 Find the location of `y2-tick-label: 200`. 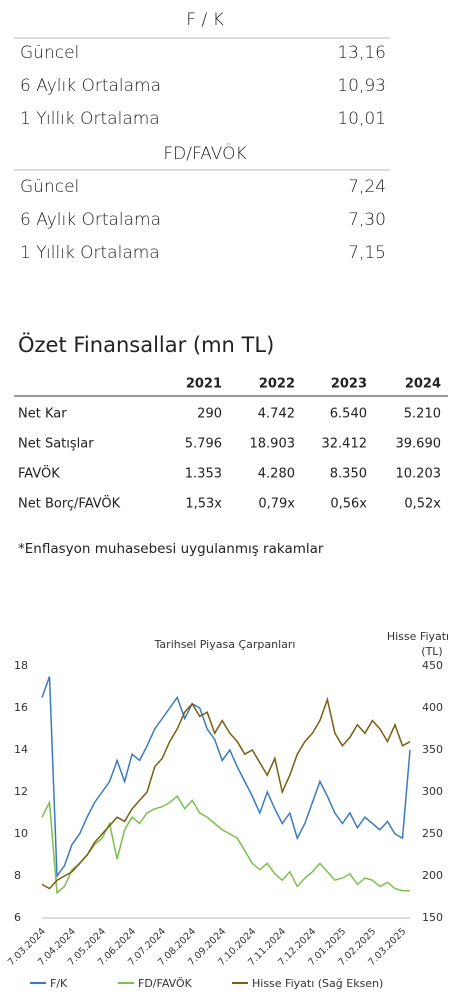

y2-tick-label: 200 is located at coordinates (432, 875).